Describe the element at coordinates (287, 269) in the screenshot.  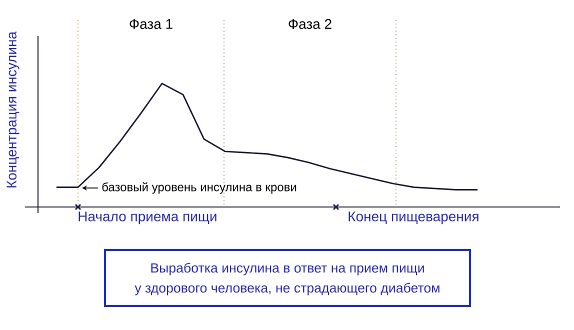
I see `text: Выработка инсулина в ответ на прием пищи` at that location.